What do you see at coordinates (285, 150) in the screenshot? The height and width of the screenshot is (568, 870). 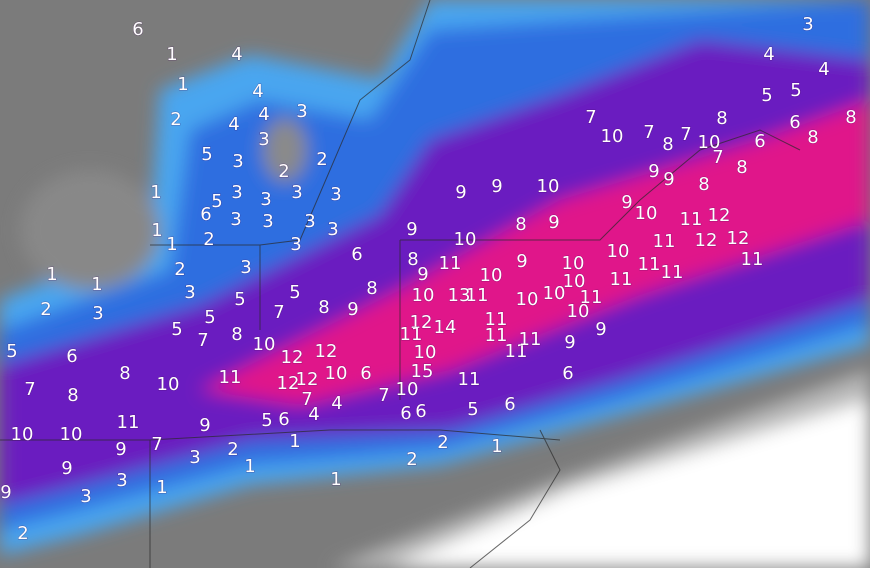 I see `lake-michigan-gray` at bounding box center [285, 150].